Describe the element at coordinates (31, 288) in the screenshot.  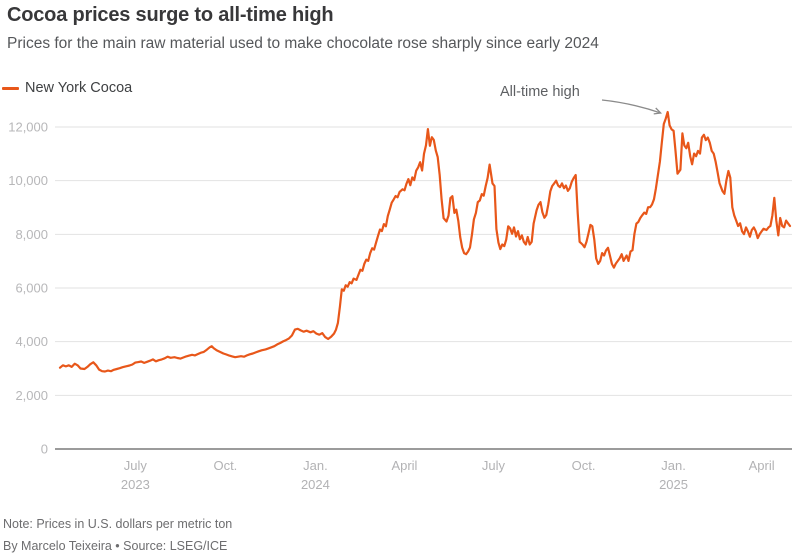
I see `y-tick-label: 6,000` at that location.